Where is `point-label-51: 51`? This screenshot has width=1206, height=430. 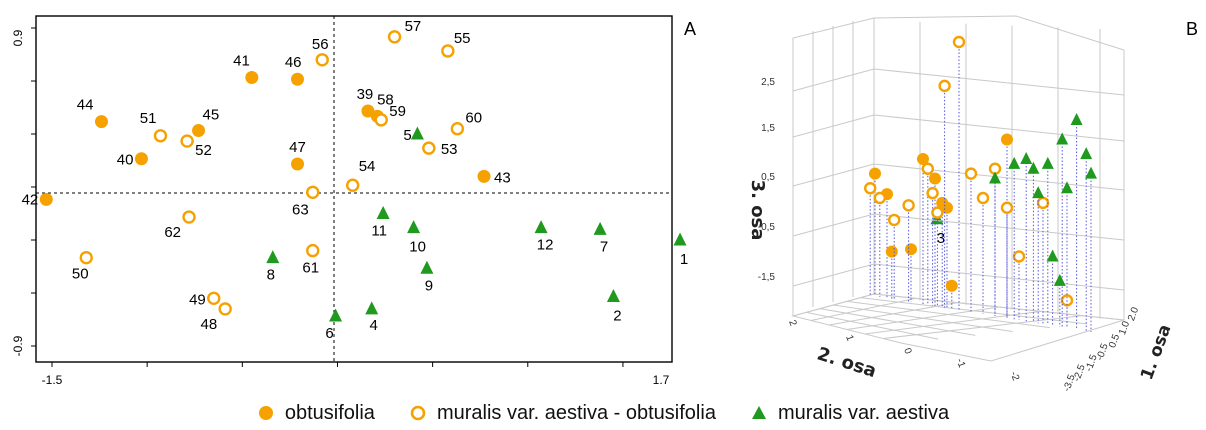 point-label-51: 51 is located at coordinates (148, 118).